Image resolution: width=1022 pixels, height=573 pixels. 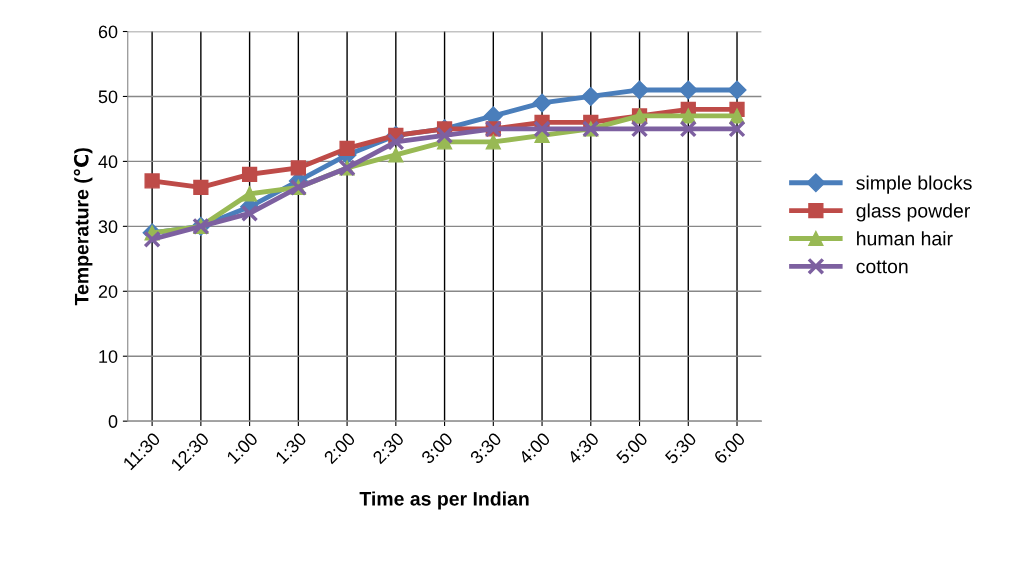 I want to click on legend-label: human hair, so click(x=905, y=238).